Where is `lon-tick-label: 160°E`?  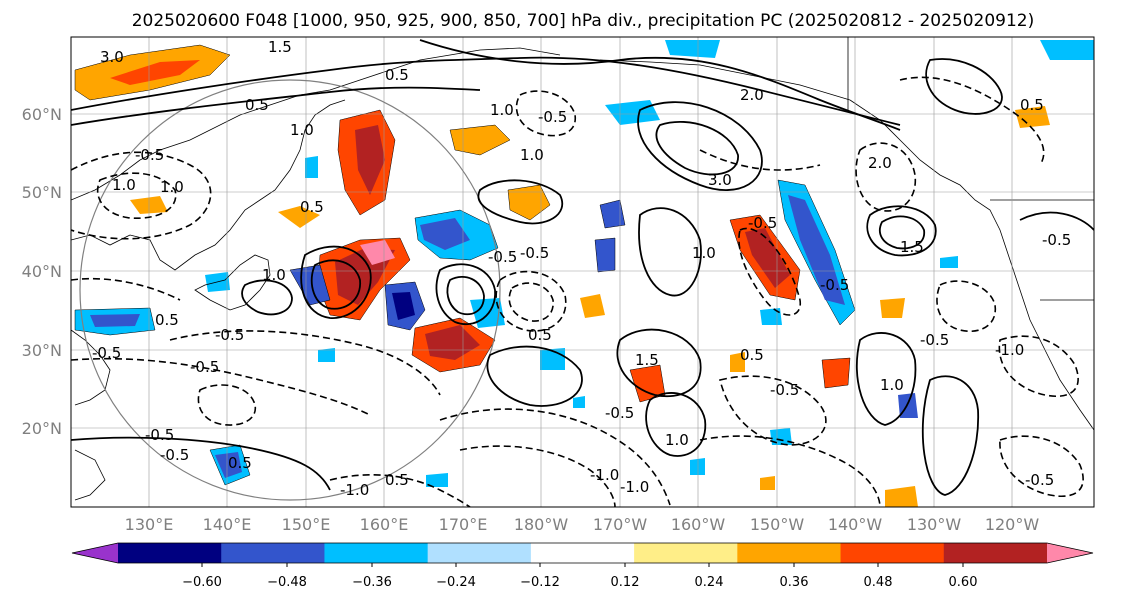 lon-tick-label: 160°E is located at coordinates (384, 524).